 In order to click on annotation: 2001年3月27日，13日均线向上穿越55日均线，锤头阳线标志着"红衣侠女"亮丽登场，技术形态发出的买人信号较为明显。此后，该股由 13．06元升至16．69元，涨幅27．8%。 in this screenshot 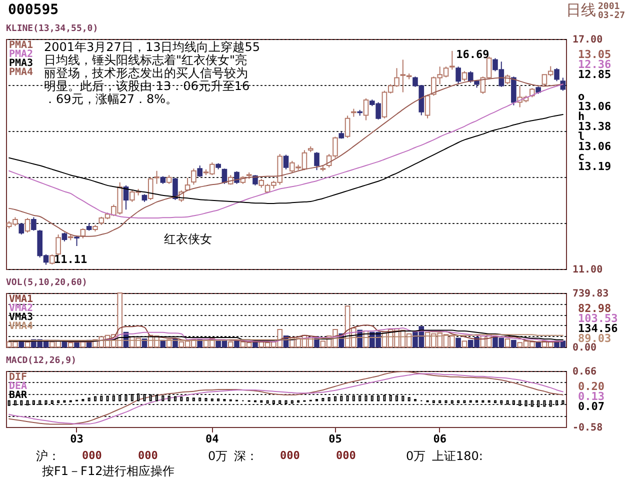, I will do `click(152, 73)`.